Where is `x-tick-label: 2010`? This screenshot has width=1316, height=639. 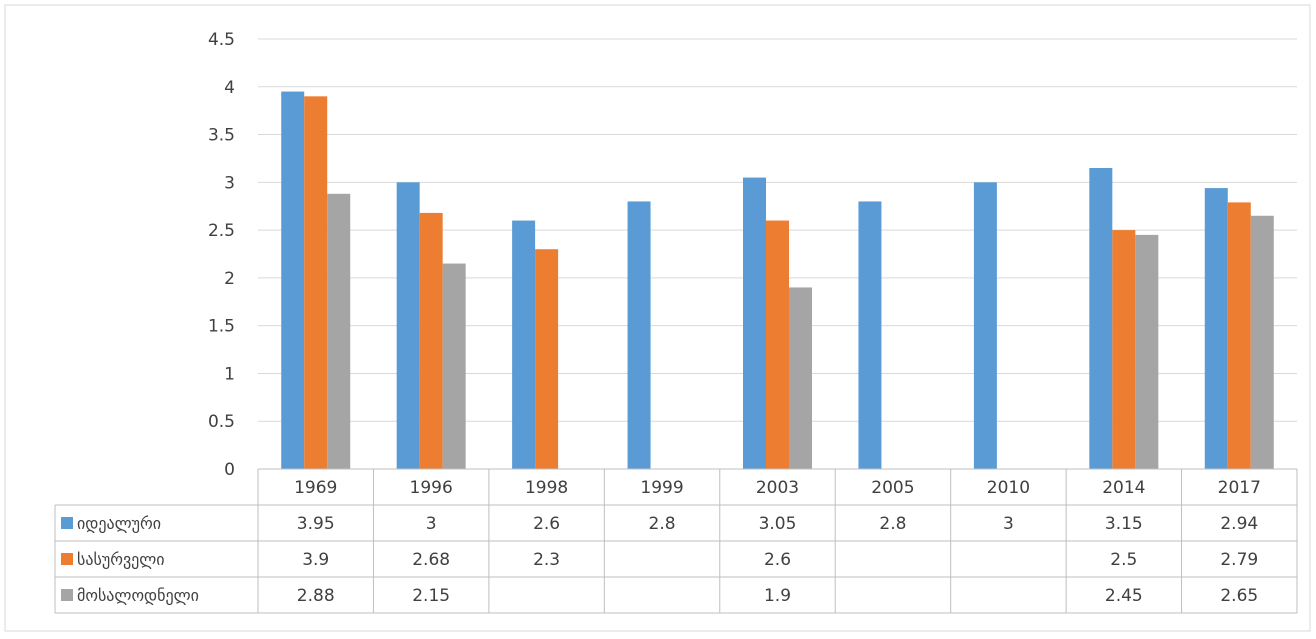
x-tick-label: 2010 is located at coordinates (1008, 488).